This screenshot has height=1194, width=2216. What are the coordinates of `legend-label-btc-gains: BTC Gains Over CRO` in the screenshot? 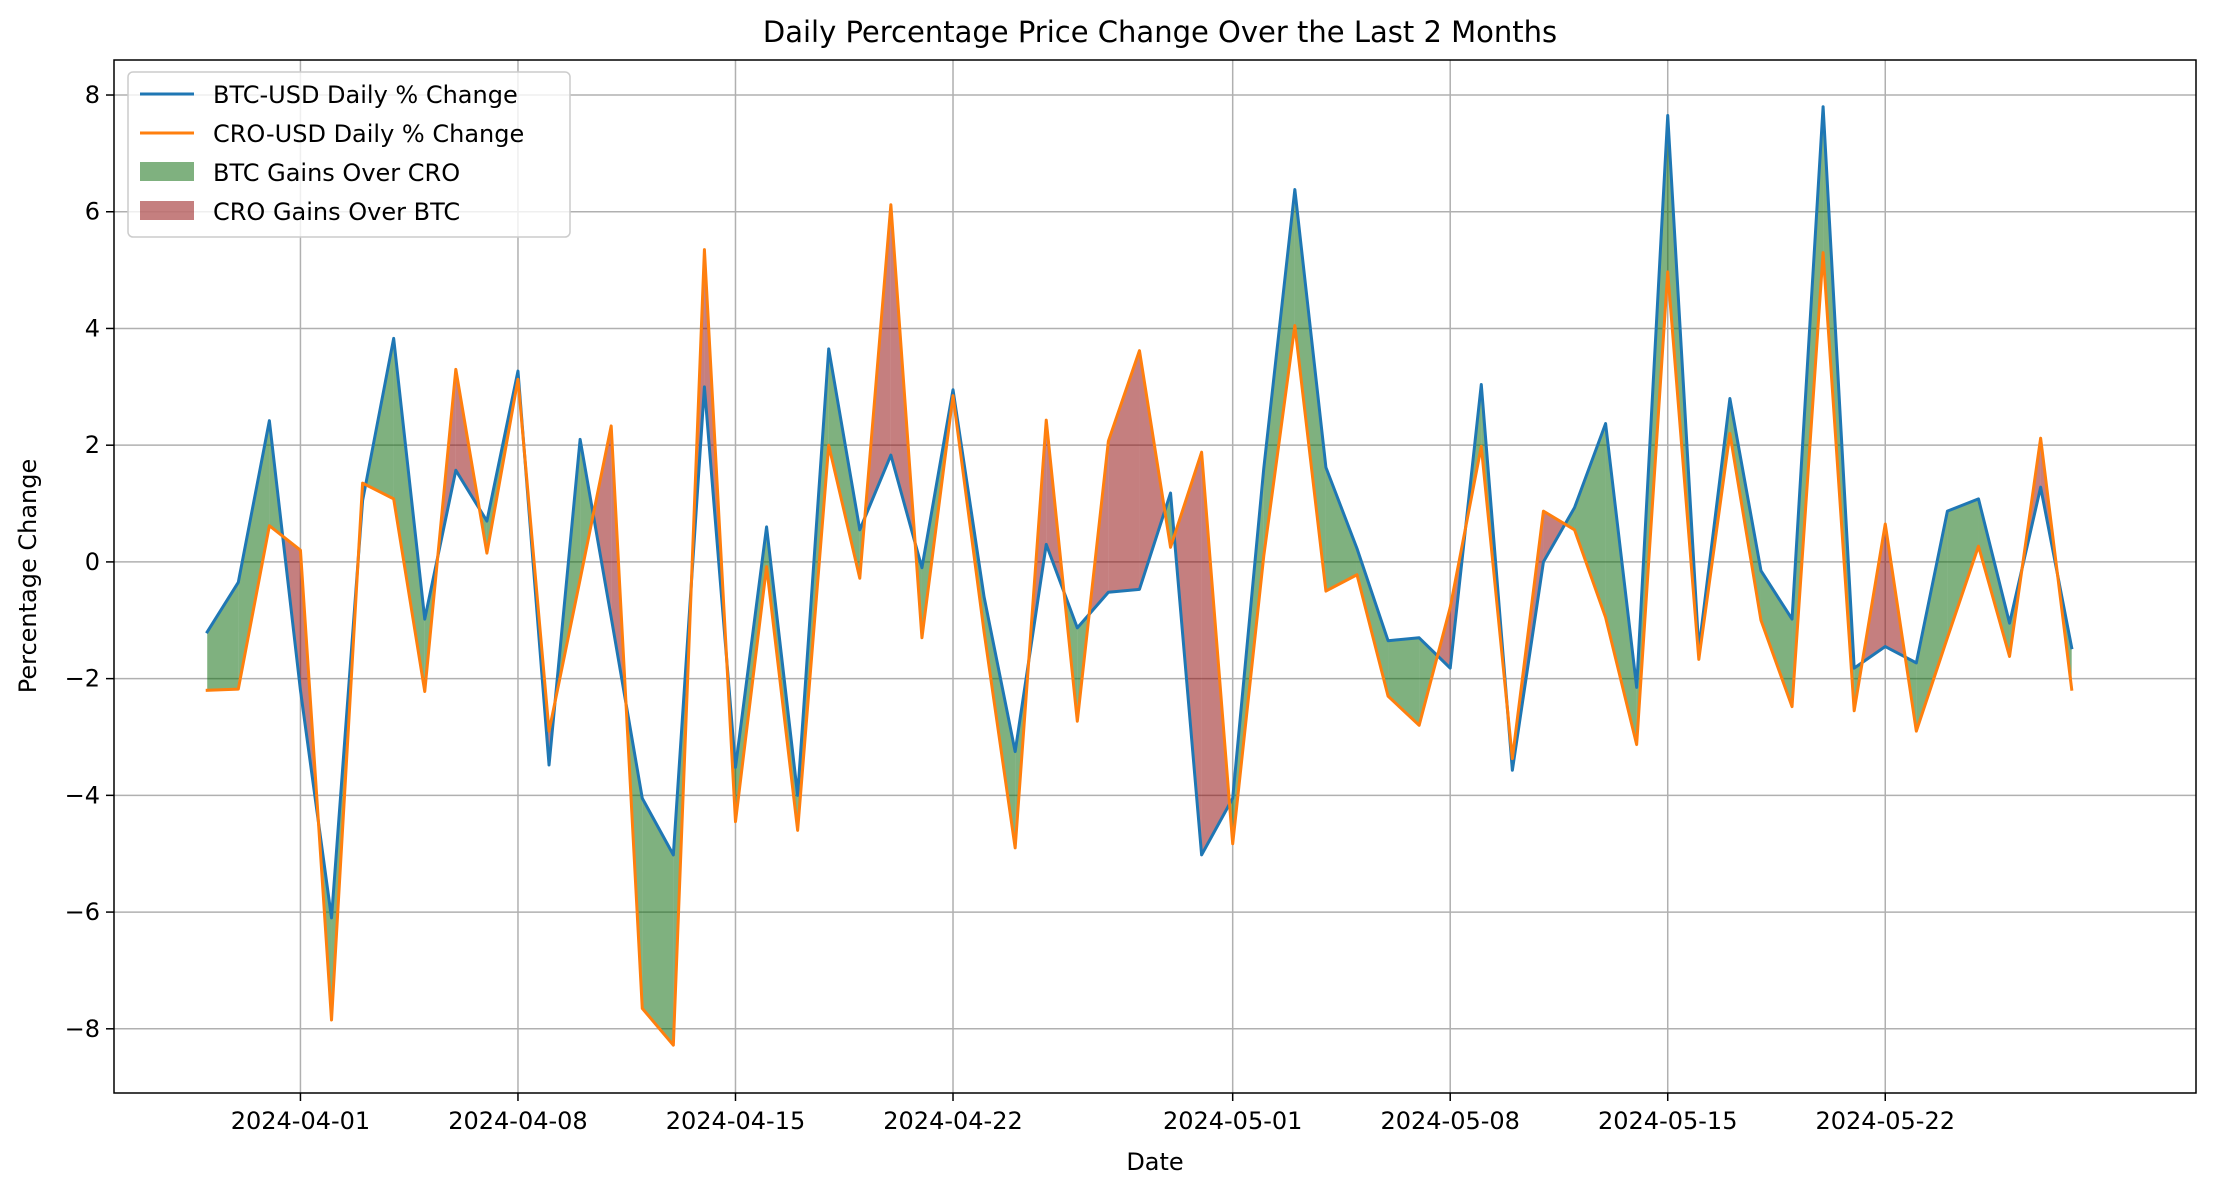 It's located at (336, 173).